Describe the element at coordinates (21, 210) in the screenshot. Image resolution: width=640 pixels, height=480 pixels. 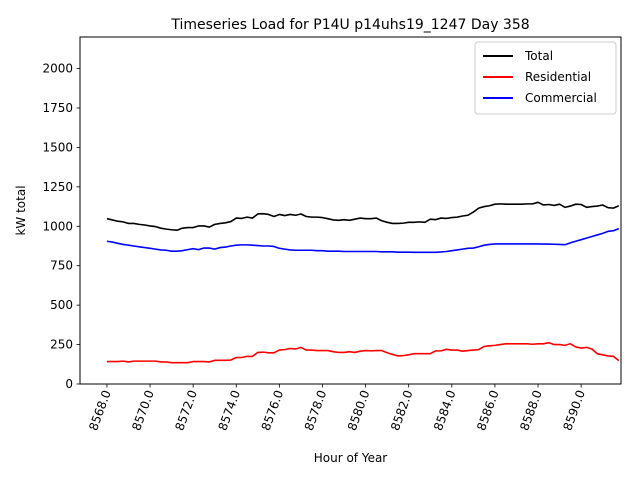
I see `y-axis-label: kW total` at that location.